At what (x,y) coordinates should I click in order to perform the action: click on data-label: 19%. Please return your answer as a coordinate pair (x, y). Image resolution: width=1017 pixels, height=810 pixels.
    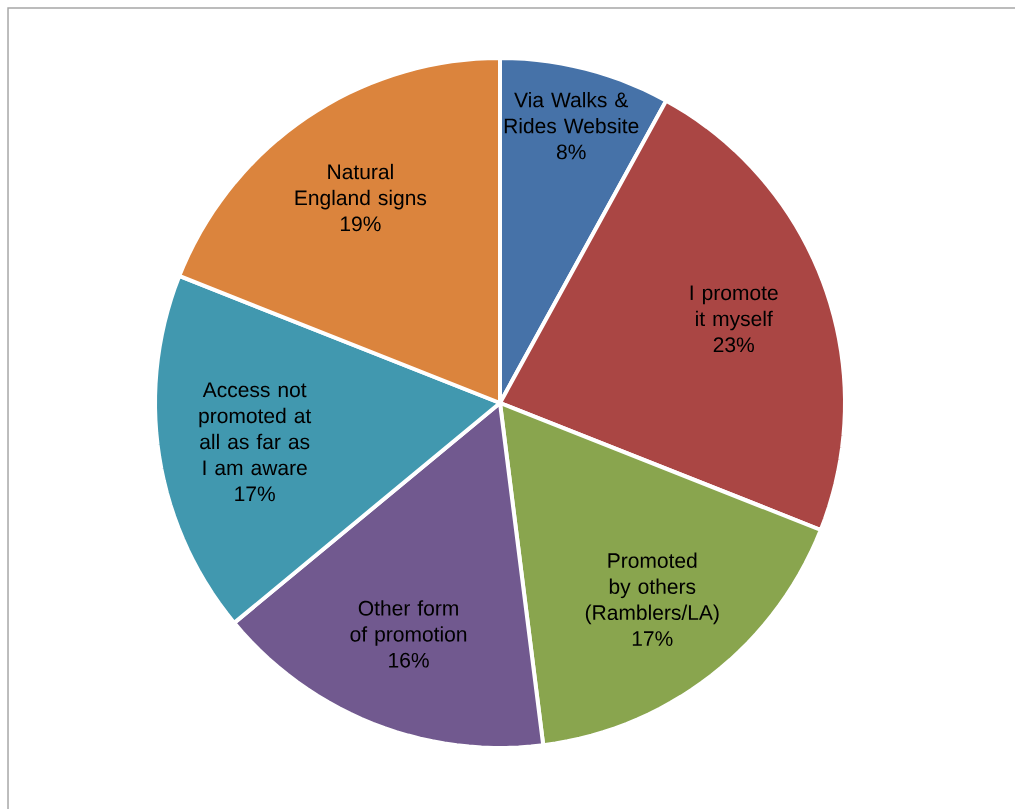
    Looking at the image, I should click on (360, 224).